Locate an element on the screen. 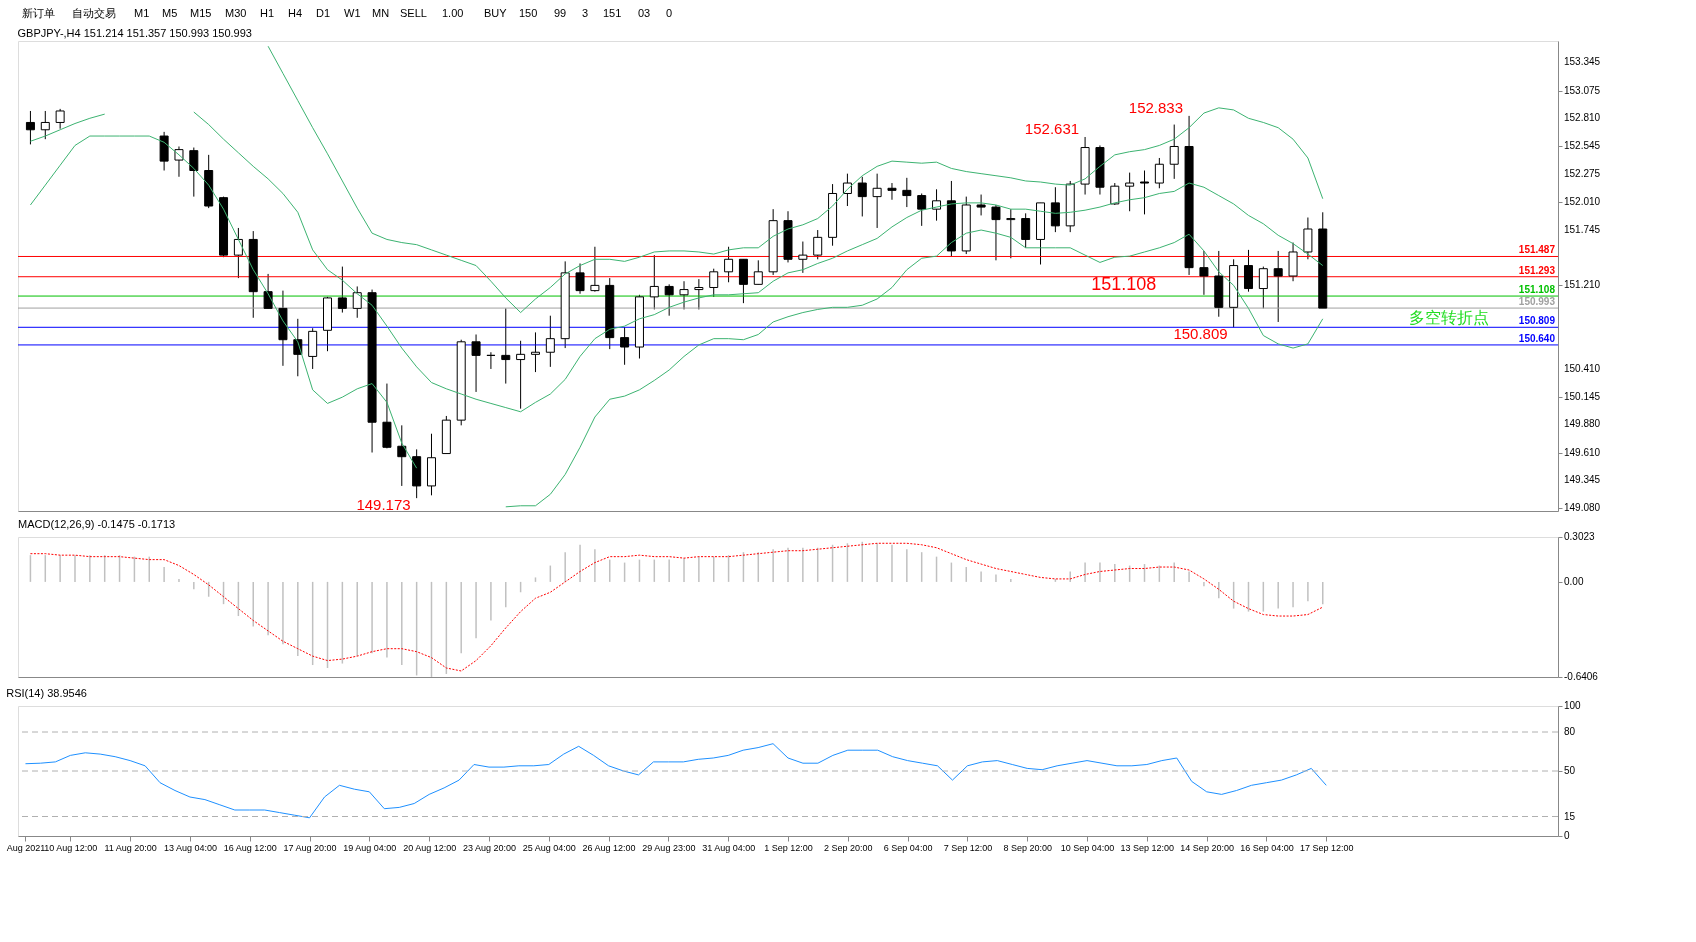 This screenshot has height=942, width=1696. text: M30 is located at coordinates (236, 13).